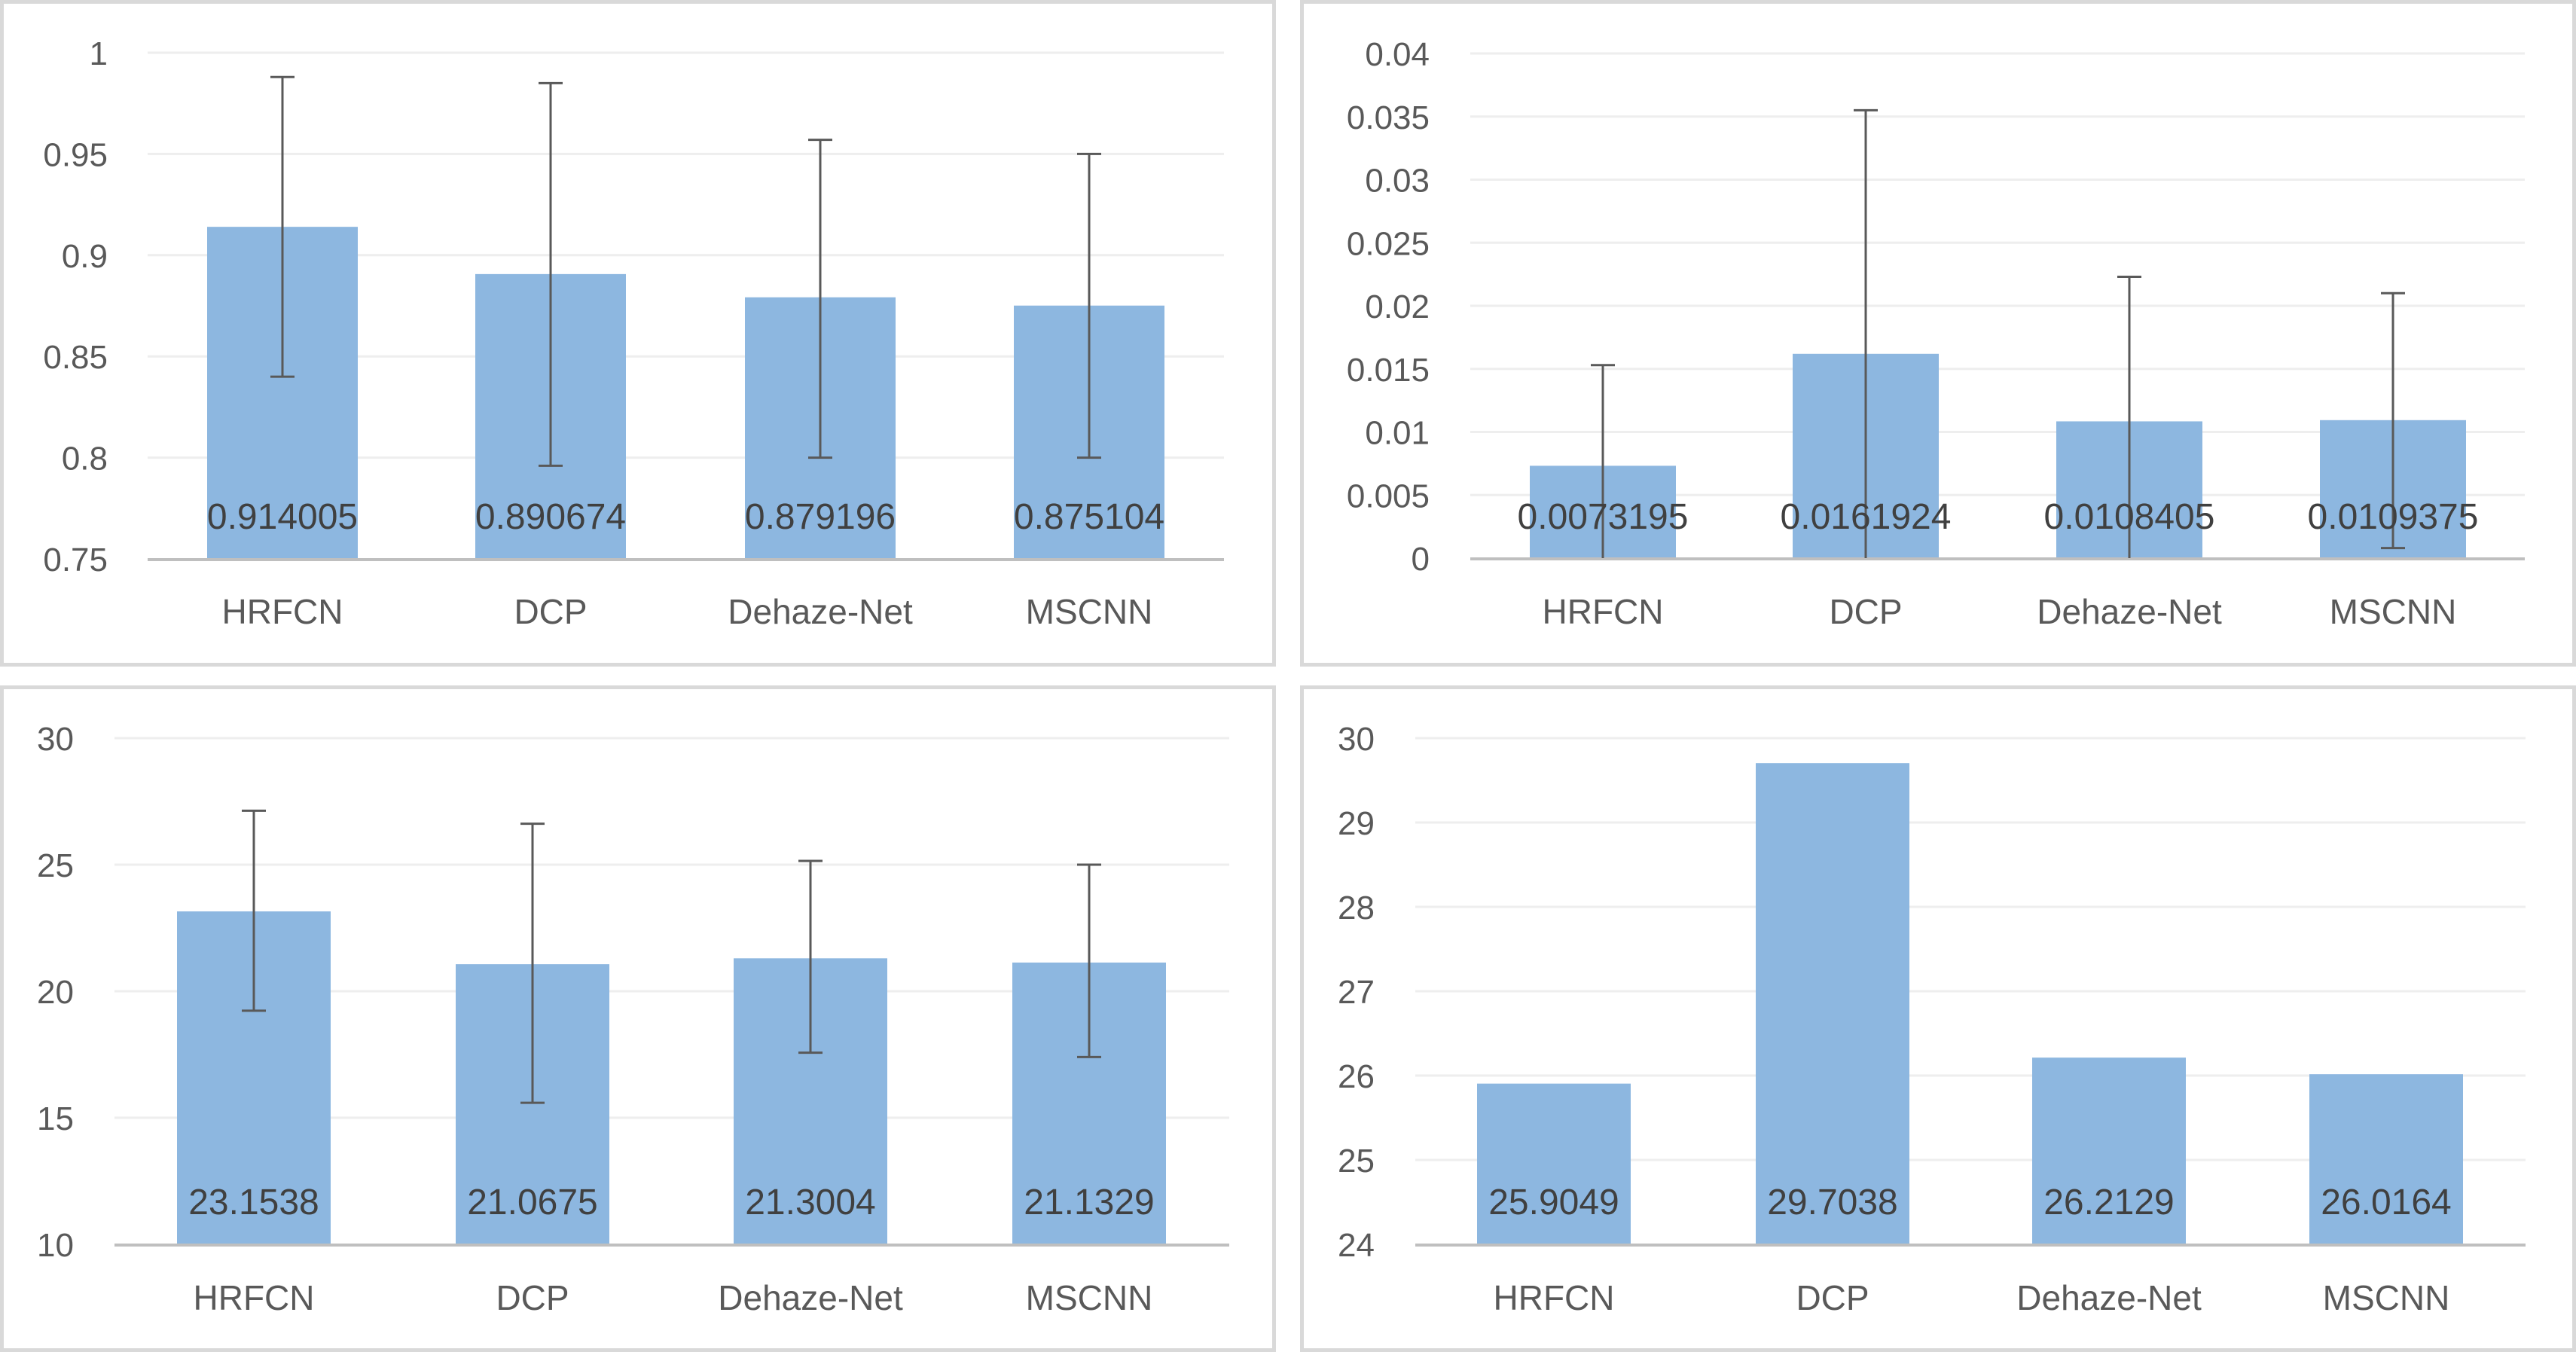 Image resolution: width=2576 pixels, height=1352 pixels. I want to click on data-label: 21.1329, so click(1090, 1202).